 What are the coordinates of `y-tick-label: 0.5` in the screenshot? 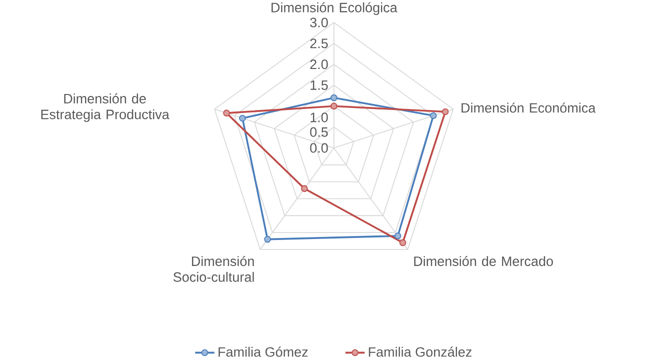 It's located at (319, 132).